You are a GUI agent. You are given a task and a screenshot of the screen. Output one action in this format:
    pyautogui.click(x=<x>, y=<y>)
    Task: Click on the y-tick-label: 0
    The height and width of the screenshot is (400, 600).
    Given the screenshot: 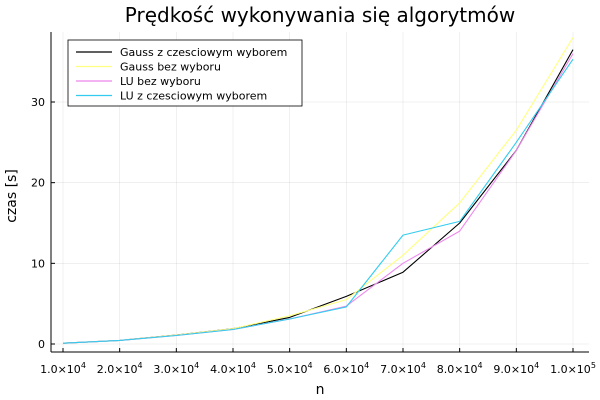 What is the action you would take?
    pyautogui.click(x=41, y=344)
    